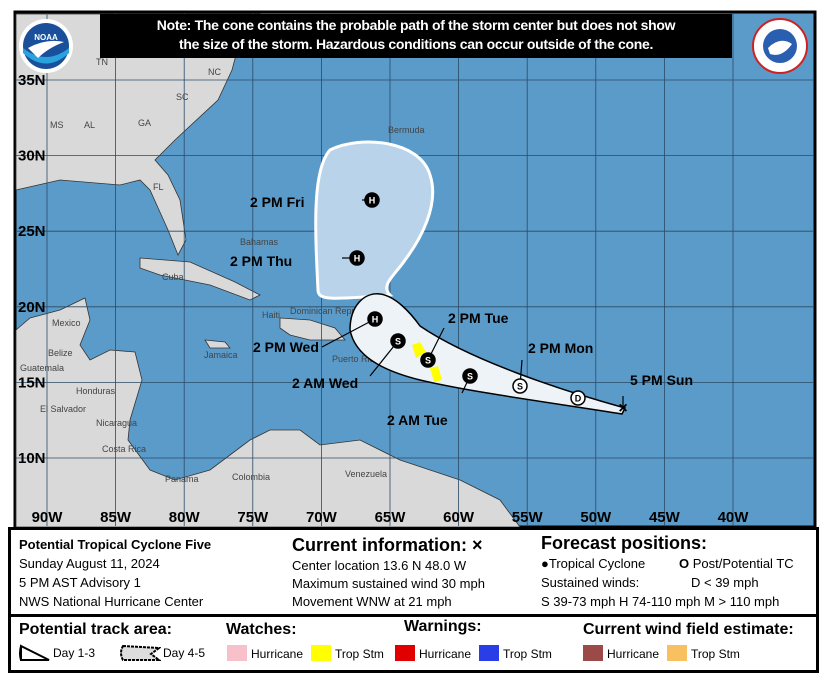  Describe the element at coordinates (348, 333) in the screenshot. I see `leader-line` at that location.